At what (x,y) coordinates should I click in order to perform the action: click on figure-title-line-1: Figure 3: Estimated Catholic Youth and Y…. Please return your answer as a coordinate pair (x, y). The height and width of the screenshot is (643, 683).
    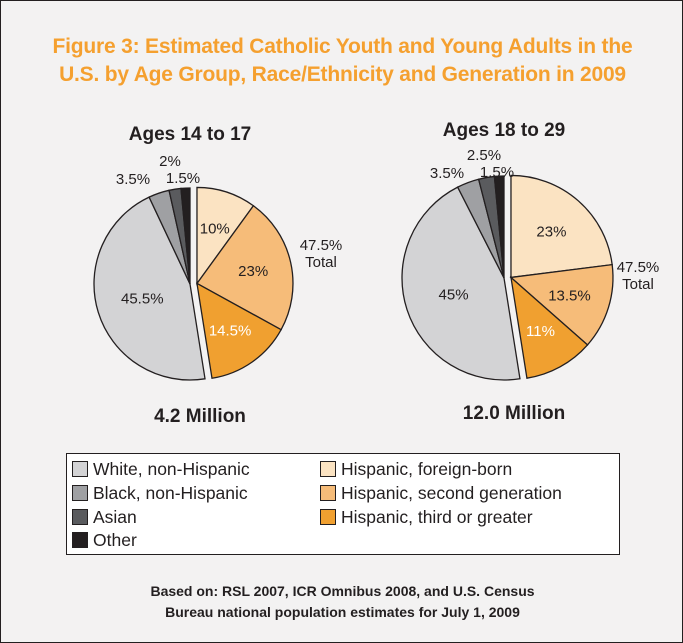
    Looking at the image, I should click on (342, 46).